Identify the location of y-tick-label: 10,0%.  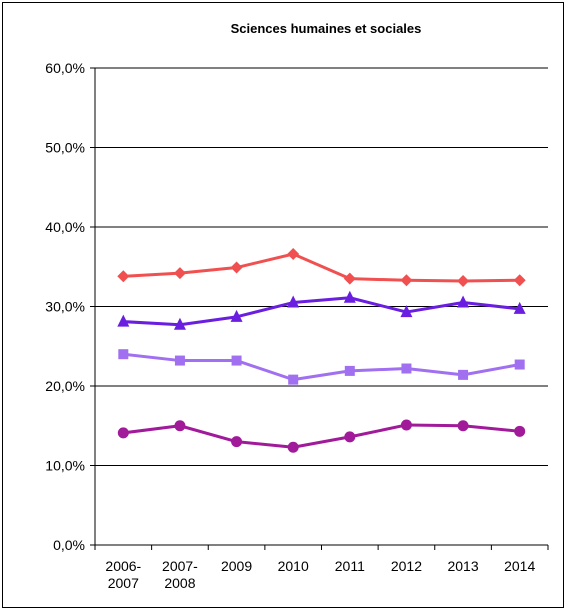
(65, 466).